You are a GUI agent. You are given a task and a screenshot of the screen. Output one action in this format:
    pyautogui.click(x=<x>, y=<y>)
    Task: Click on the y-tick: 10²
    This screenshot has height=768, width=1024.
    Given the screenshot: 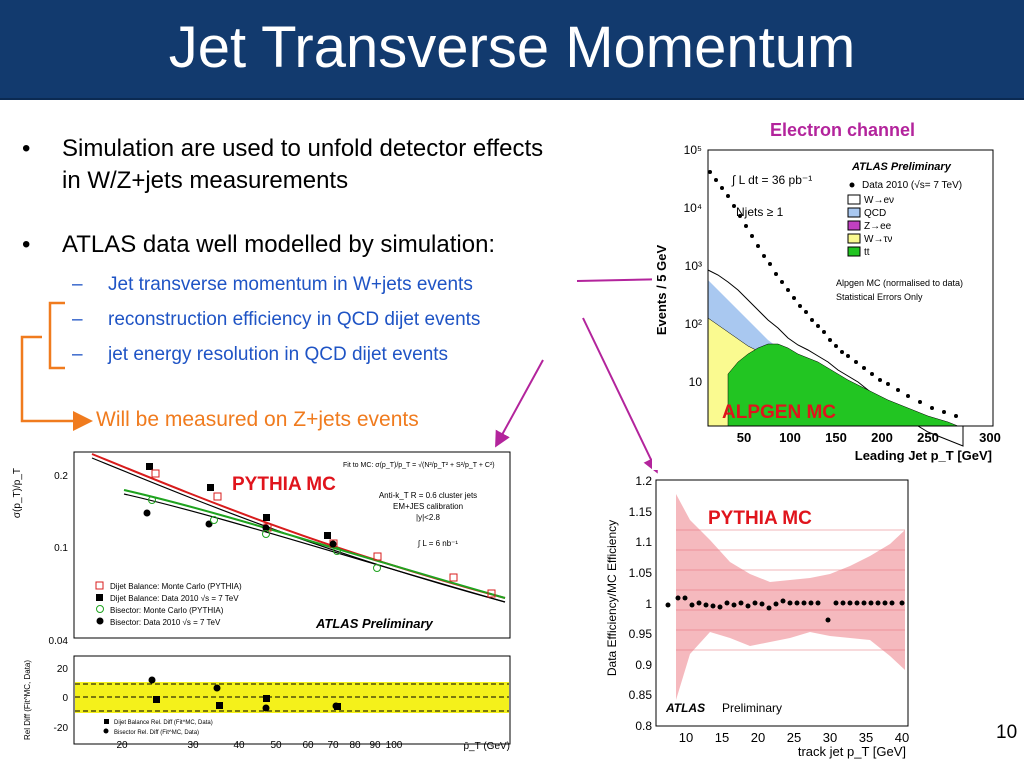 What is the action you would take?
    pyautogui.click(x=693, y=324)
    